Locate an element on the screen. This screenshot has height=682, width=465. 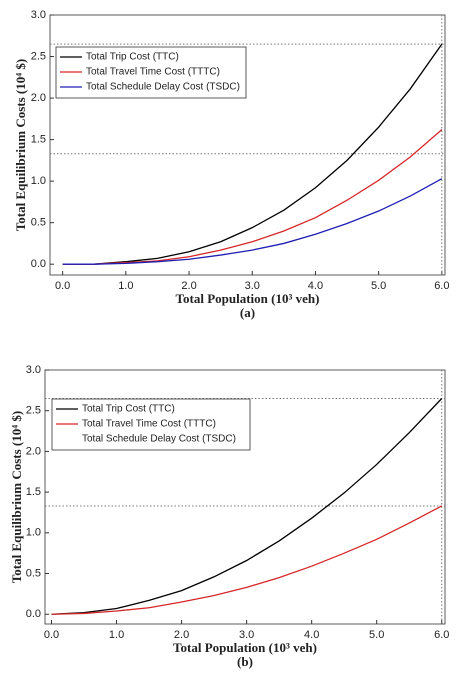
subplot-title: (b) is located at coordinates (245, 661).